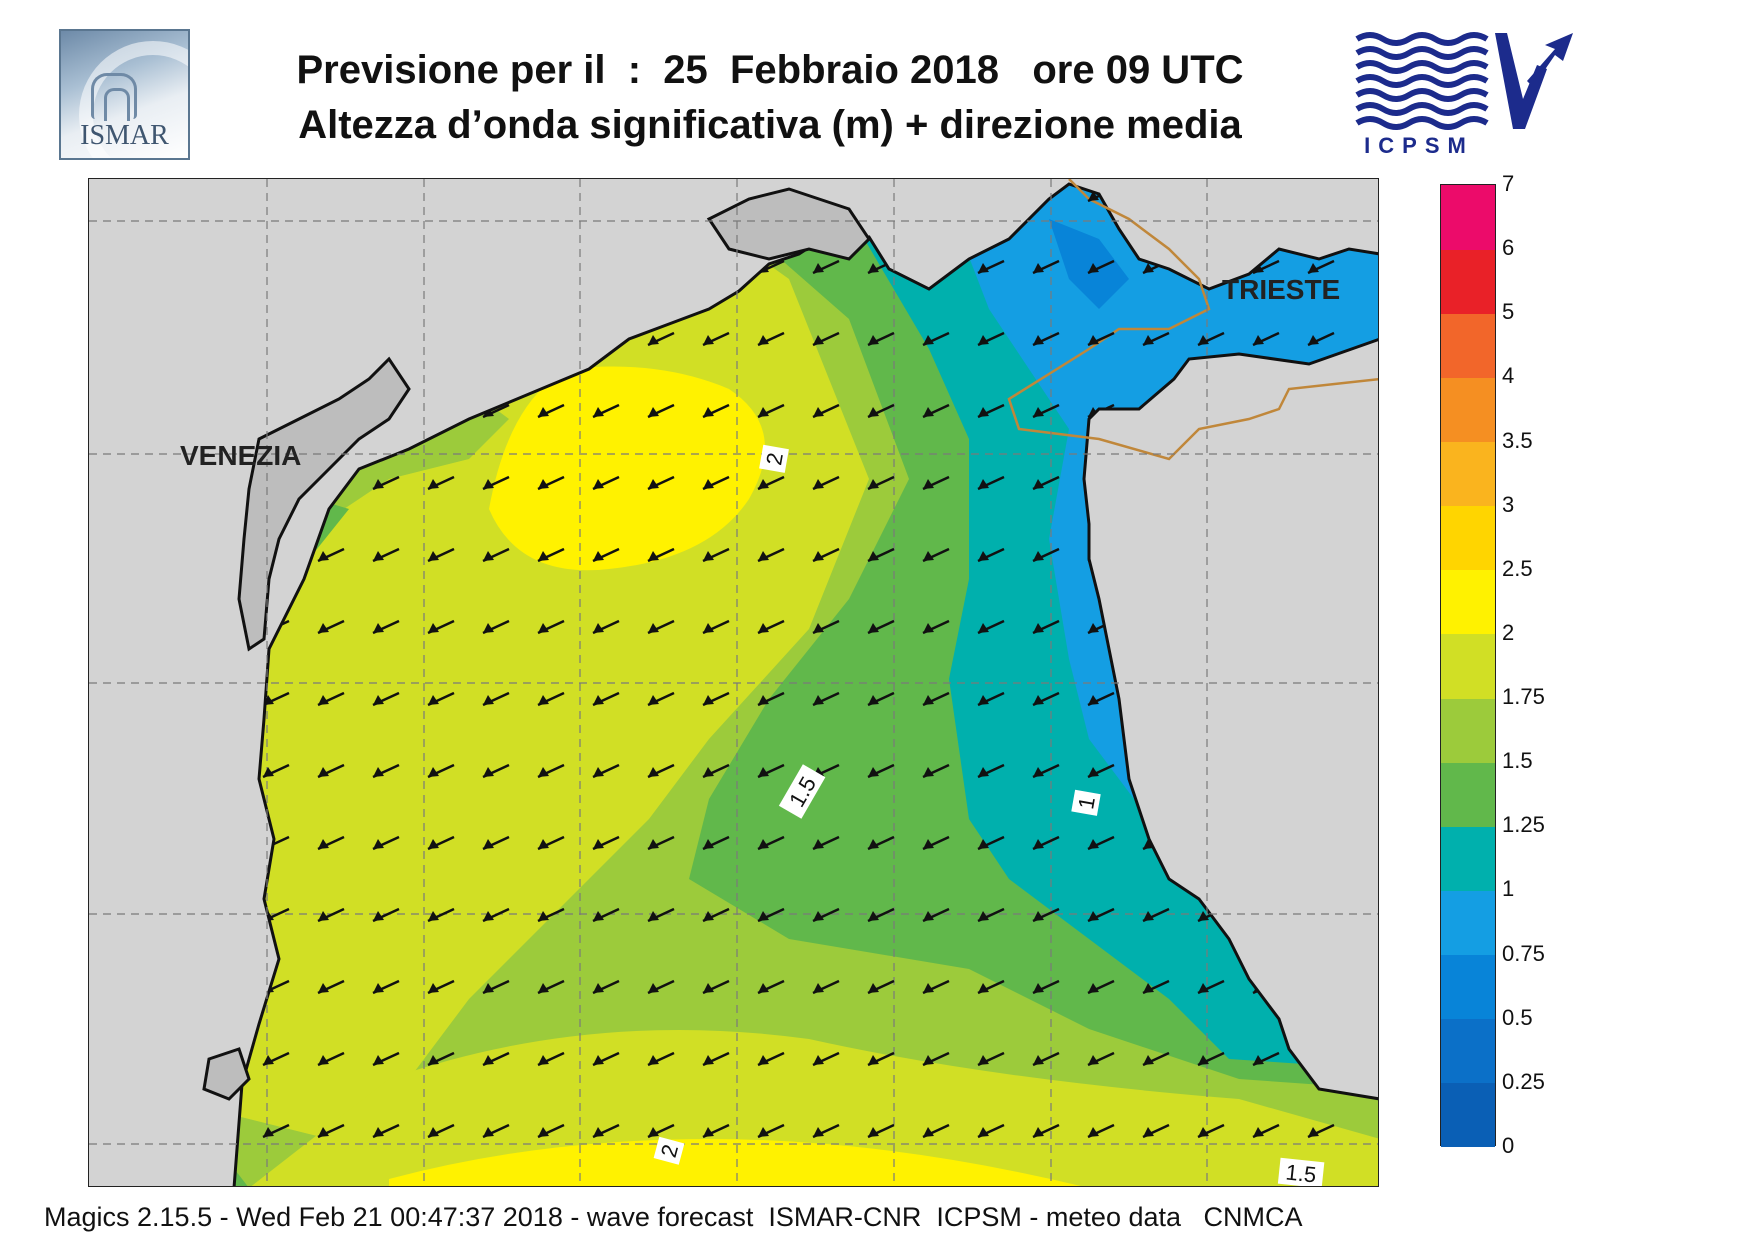 The width and height of the screenshot is (1755, 1242). Describe the element at coordinates (1508, 183) in the screenshot. I see `legend-level-label: 7` at that location.